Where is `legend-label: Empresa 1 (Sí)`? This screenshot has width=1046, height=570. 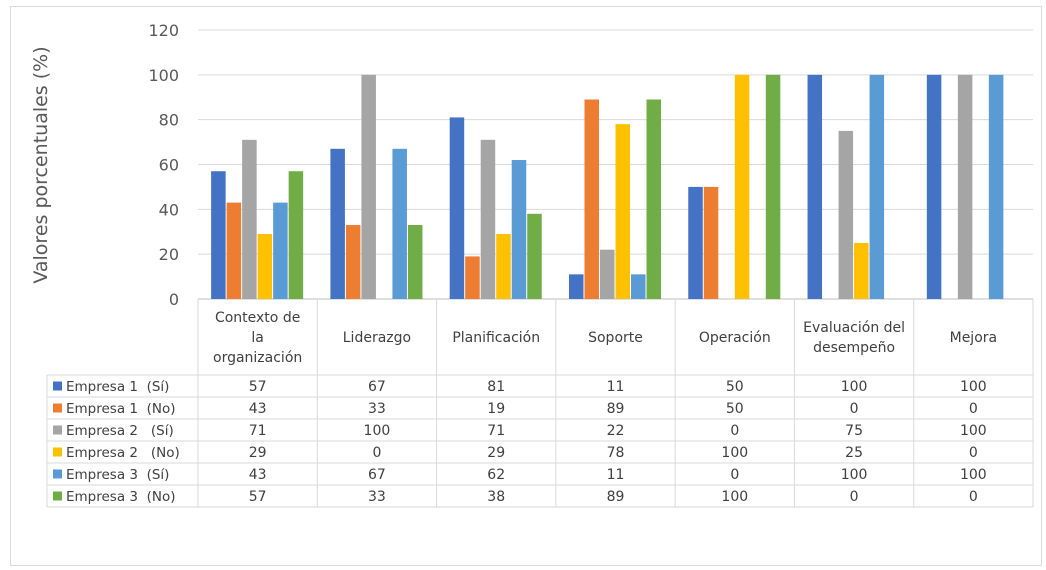
legend-label: Empresa 1 (Sí) is located at coordinates (117, 387).